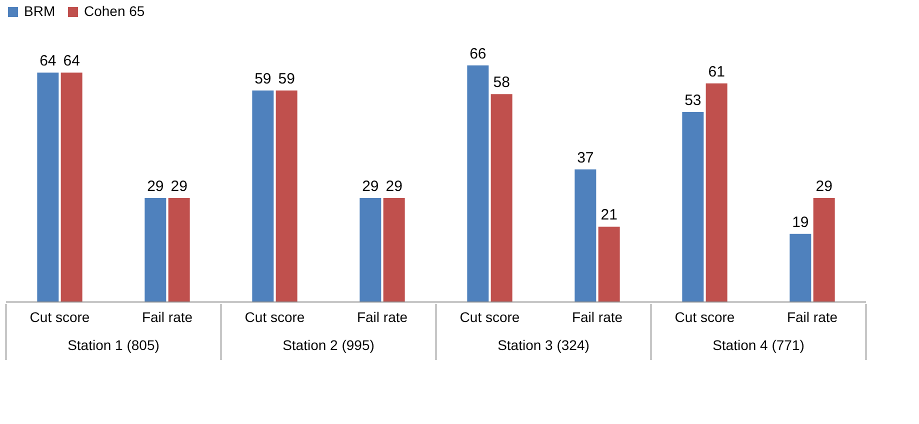 This screenshot has height=424, width=919. I want to click on text: Station 1 (805), so click(114, 345).